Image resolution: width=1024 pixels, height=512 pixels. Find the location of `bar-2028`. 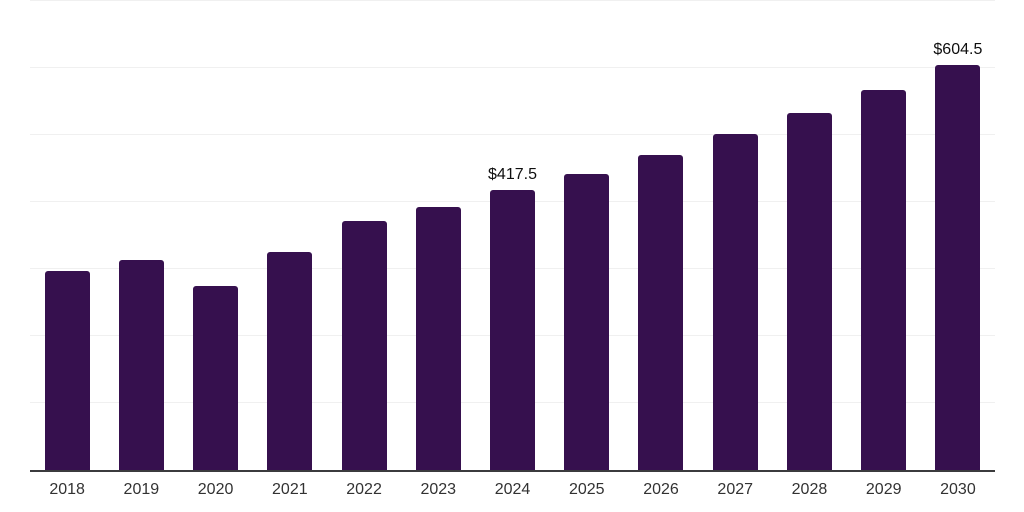

bar-2028 is located at coordinates (809, 291).